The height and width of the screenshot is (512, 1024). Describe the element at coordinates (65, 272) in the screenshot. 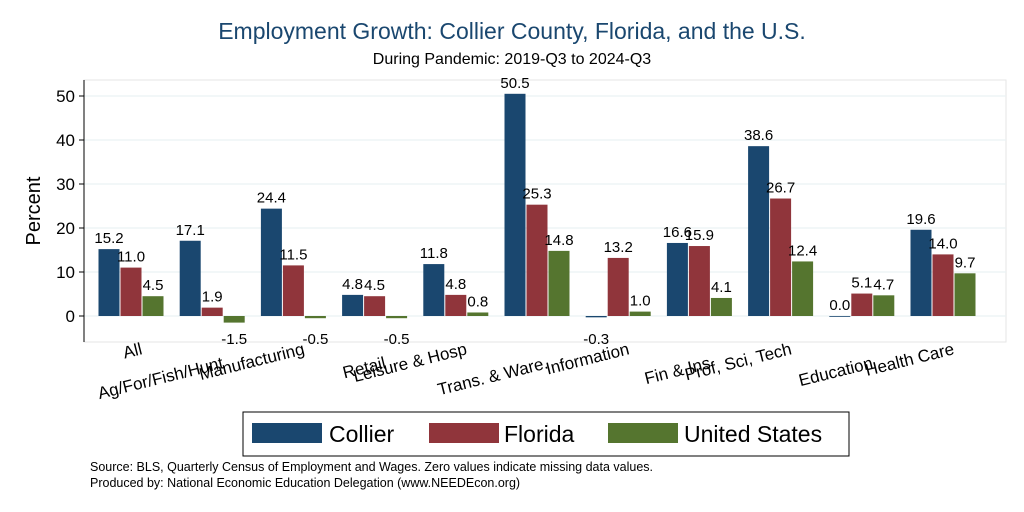

I see `y-tick-label: 10` at that location.